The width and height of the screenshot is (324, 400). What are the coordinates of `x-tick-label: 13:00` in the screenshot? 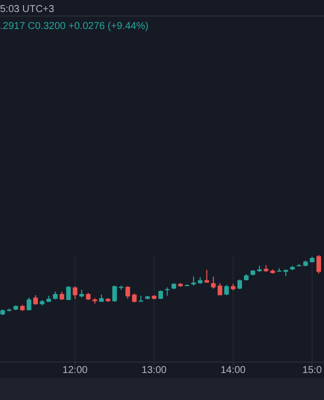 It's located at (155, 370).